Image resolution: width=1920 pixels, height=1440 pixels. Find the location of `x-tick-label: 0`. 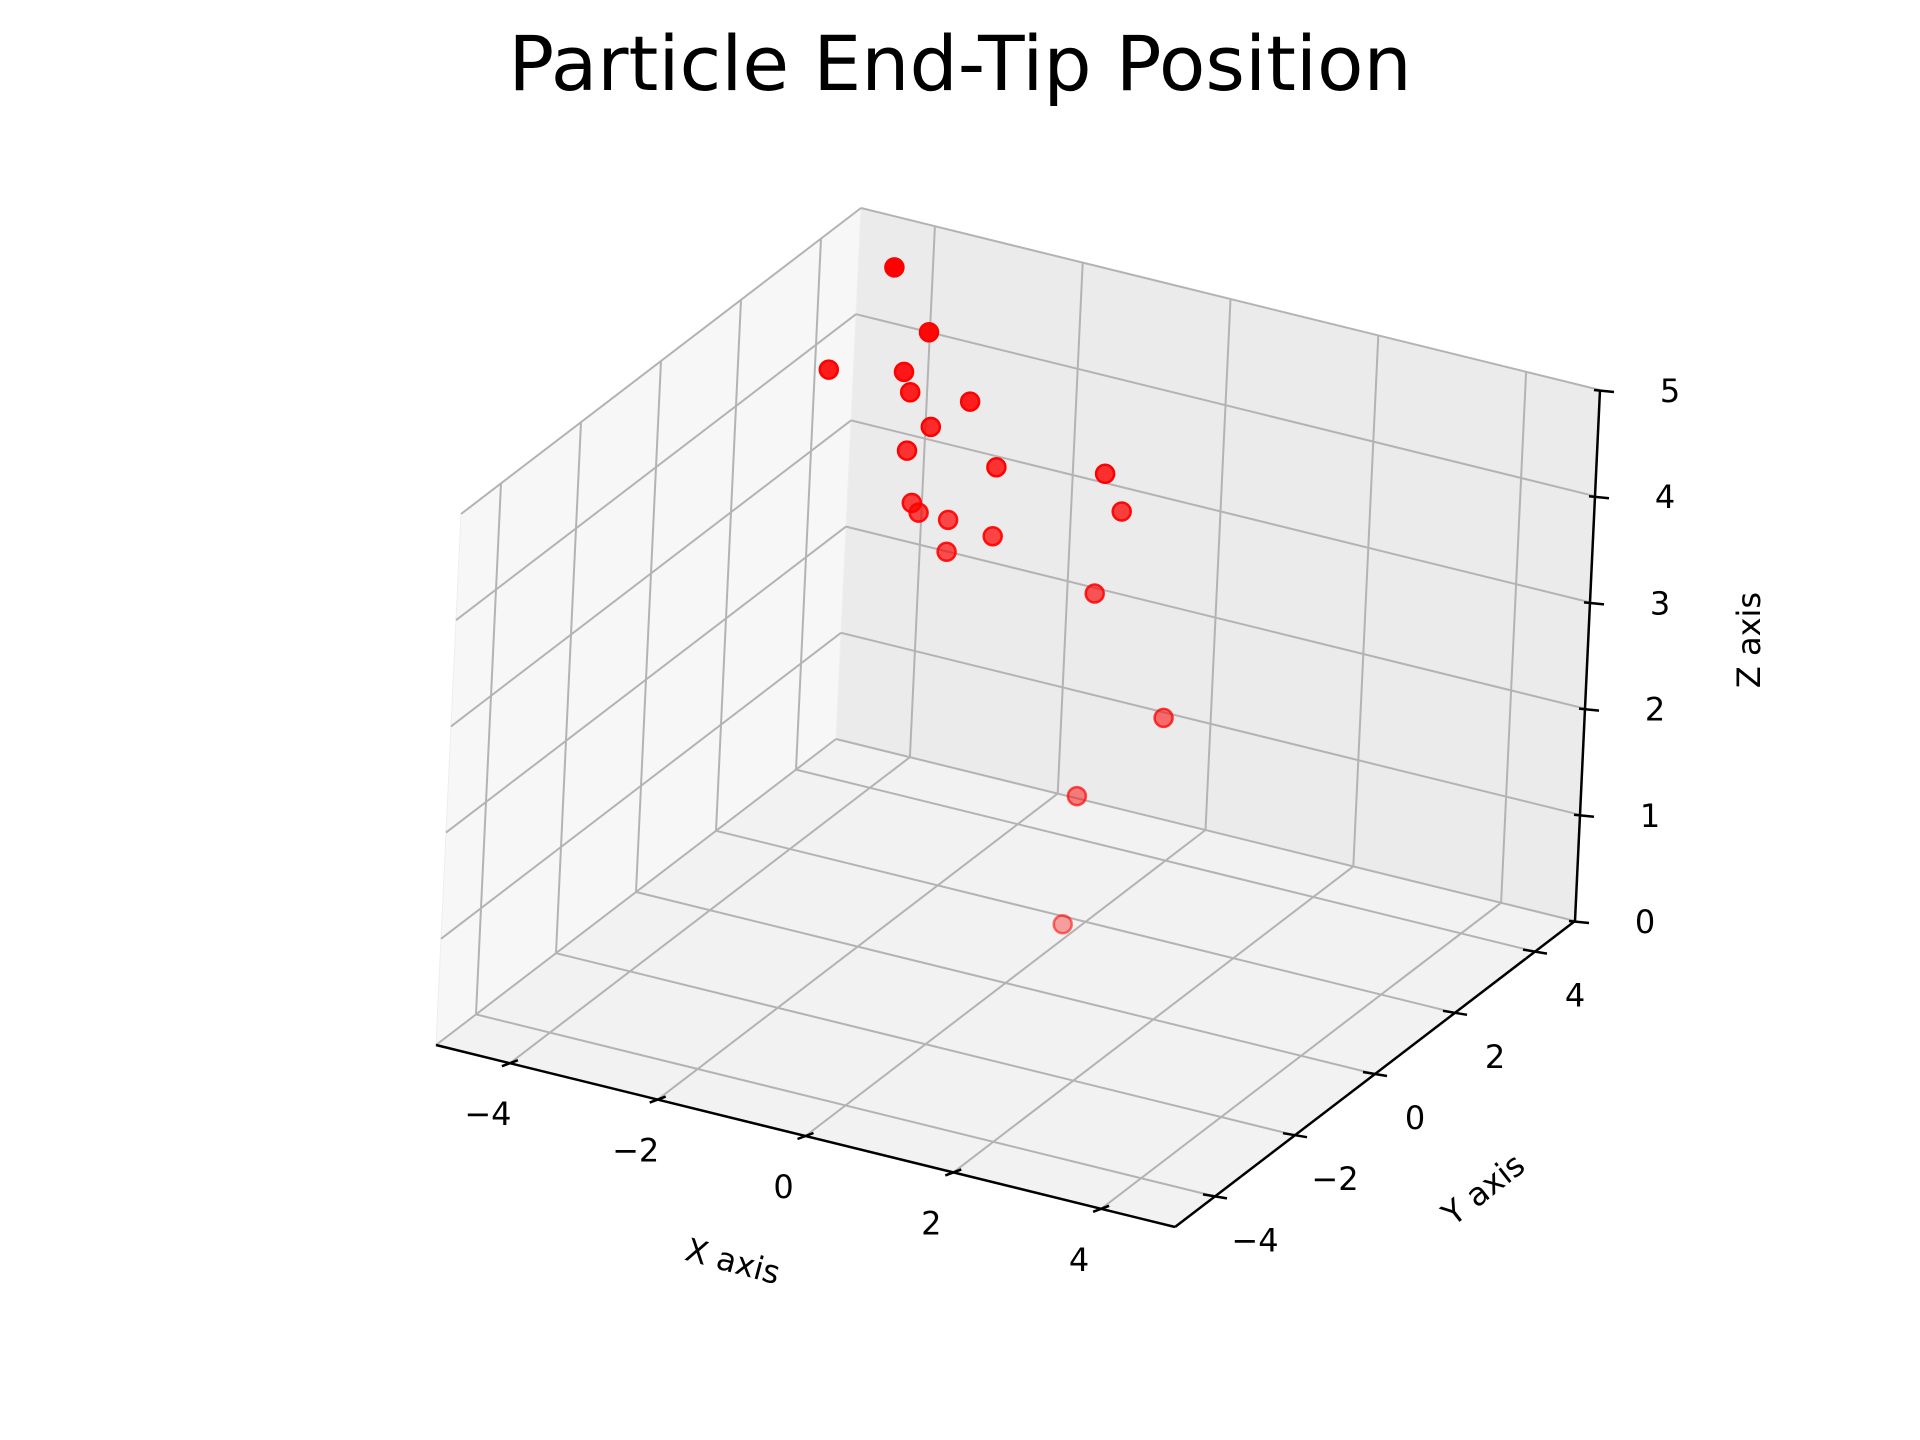

x-tick-label: 0 is located at coordinates (783, 1187).